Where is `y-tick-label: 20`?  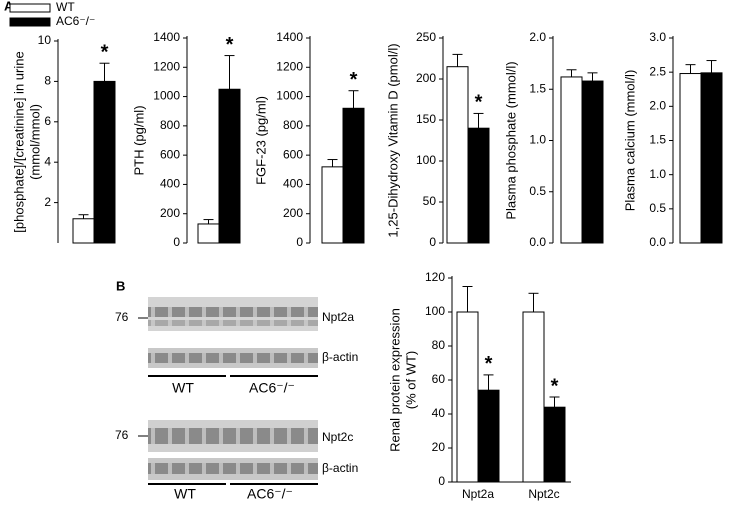
y-tick-label: 20 is located at coordinates (439, 447).